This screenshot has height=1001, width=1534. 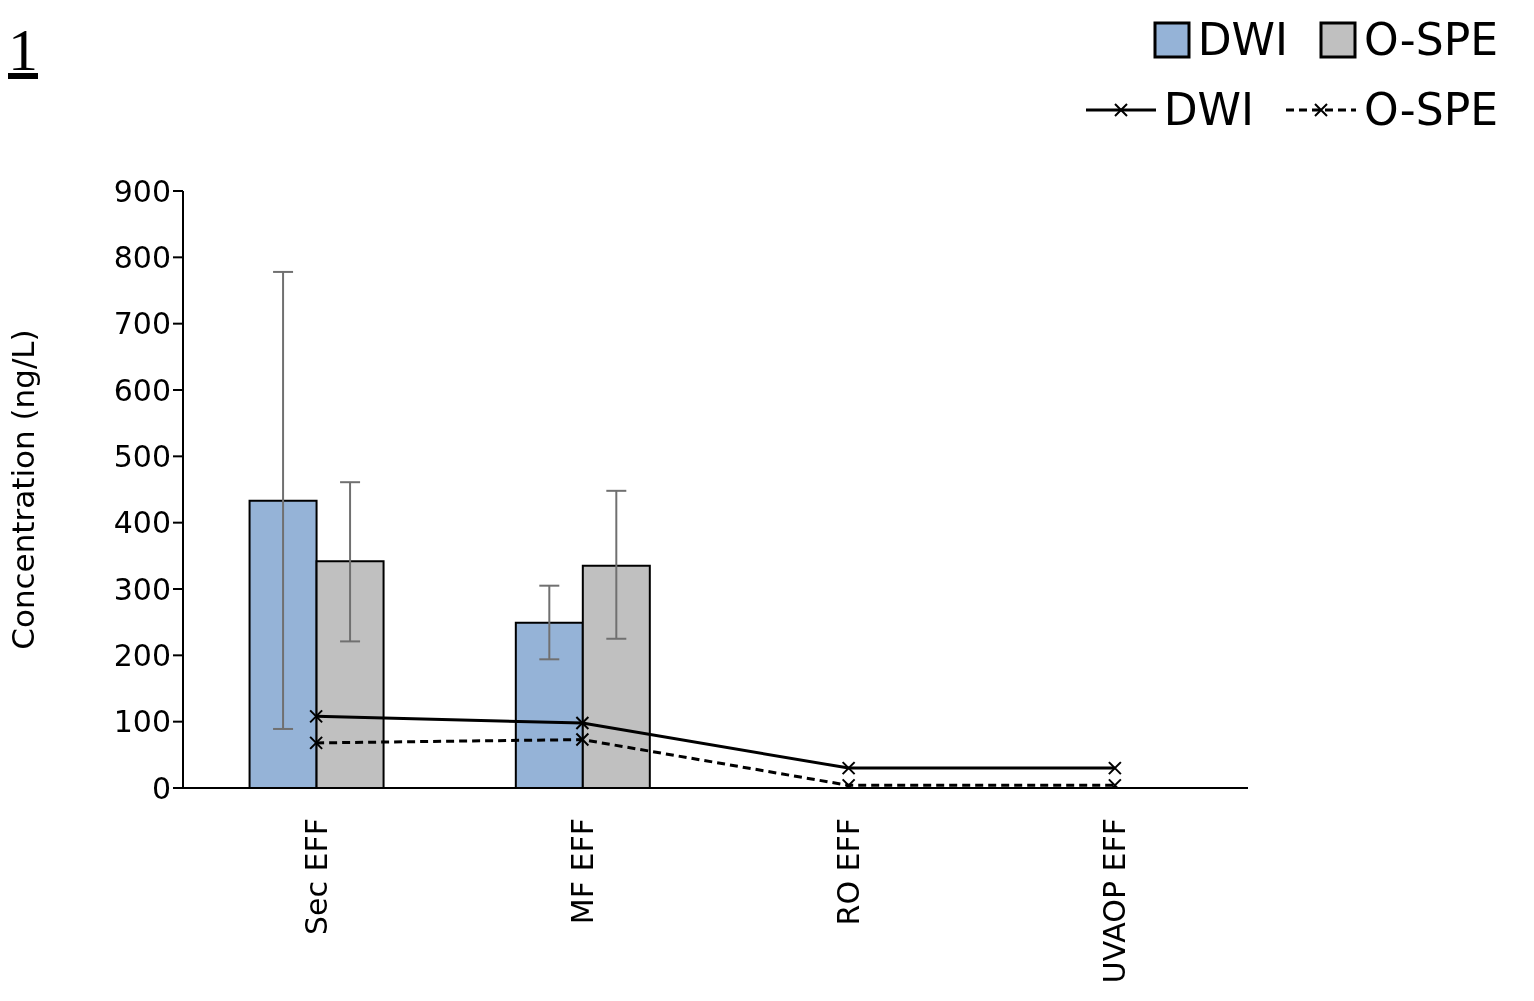 I want to click on y-tick-label: 800, so click(x=142, y=257).